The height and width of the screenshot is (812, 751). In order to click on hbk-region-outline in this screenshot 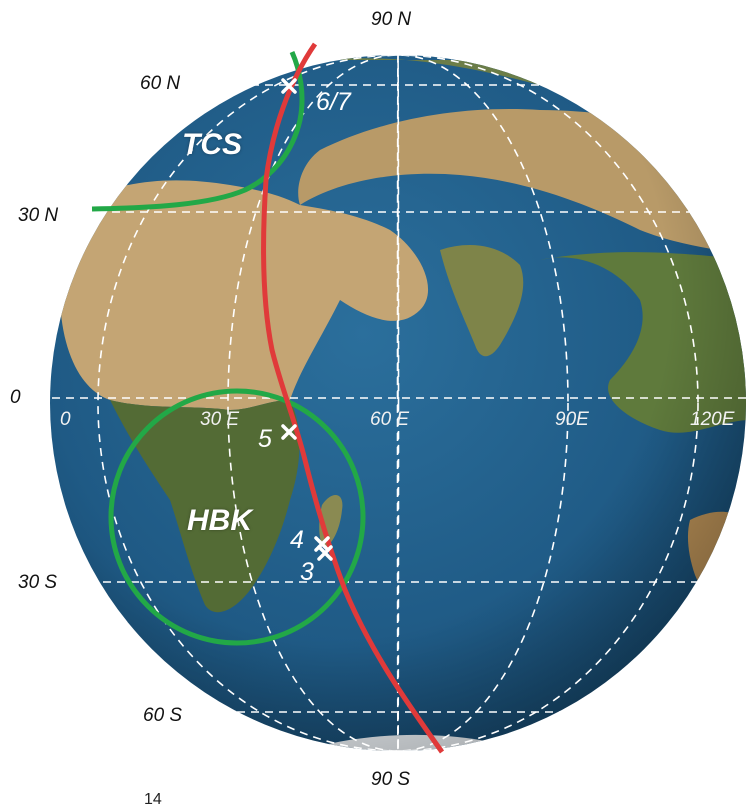, I will do `click(237, 517)`.